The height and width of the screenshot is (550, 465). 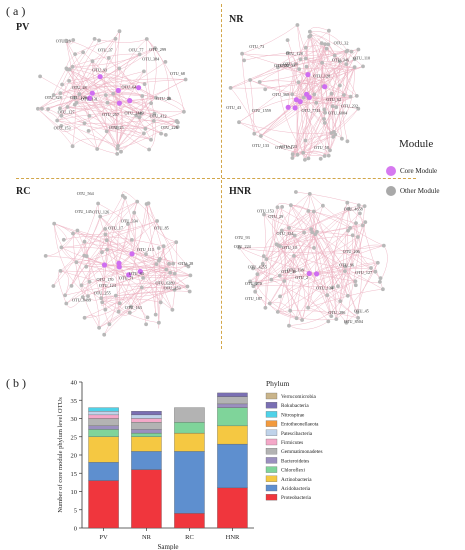 What do you see at coordinates (83, 211) in the screenshot?
I see `otu-label: OTU_145` at bounding box center [83, 211].